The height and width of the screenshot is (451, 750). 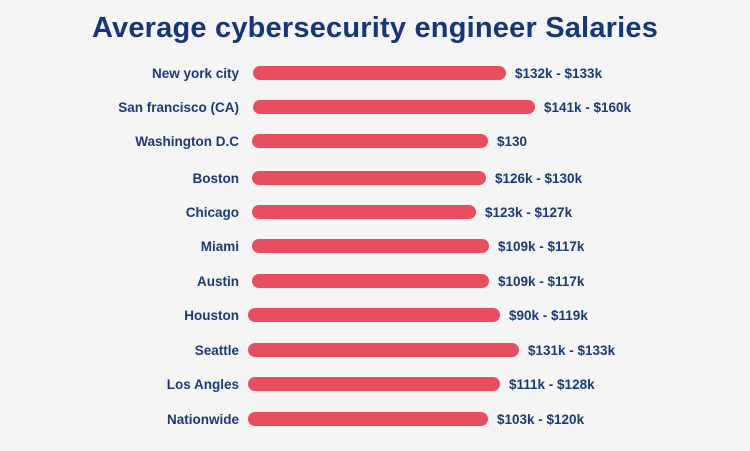 What do you see at coordinates (216, 178) in the screenshot?
I see `category-label: Boston` at bounding box center [216, 178].